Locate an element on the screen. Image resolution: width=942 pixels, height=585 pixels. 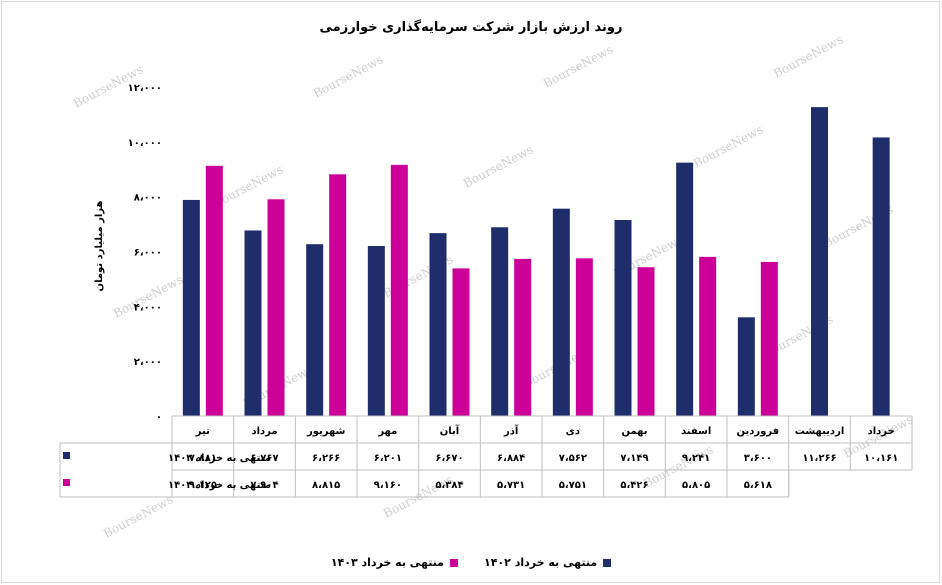
data-label: ۵،۷۳۱ is located at coordinates (511, 485).